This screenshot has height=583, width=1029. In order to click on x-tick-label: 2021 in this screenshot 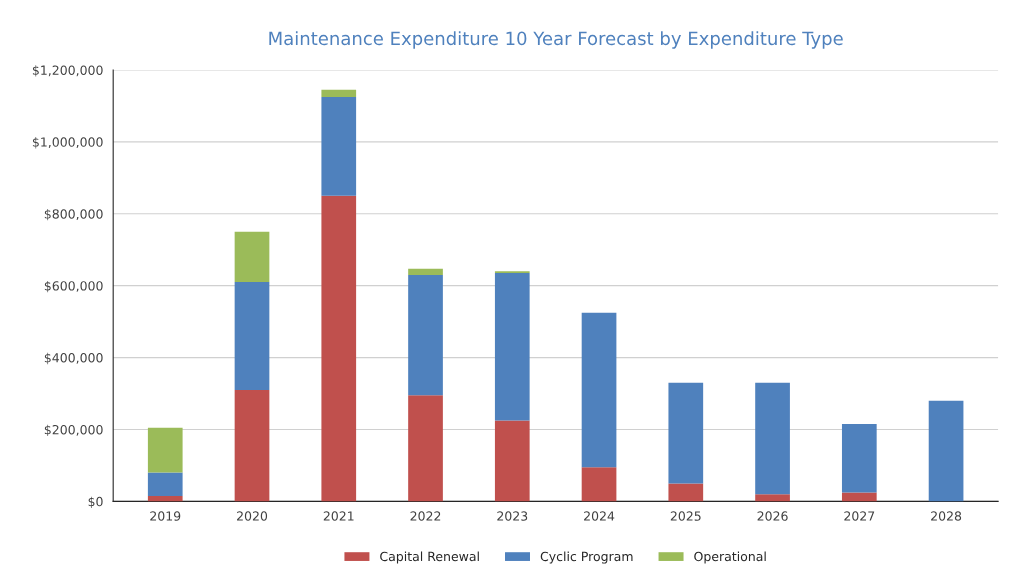, I will do `click(338, 516)`.